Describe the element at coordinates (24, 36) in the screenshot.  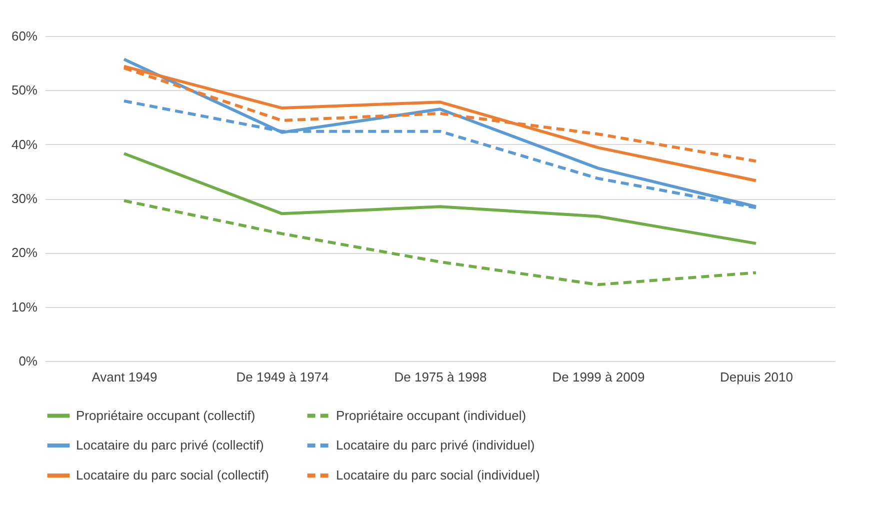
I see `y-tick-label: 60%` at that location.